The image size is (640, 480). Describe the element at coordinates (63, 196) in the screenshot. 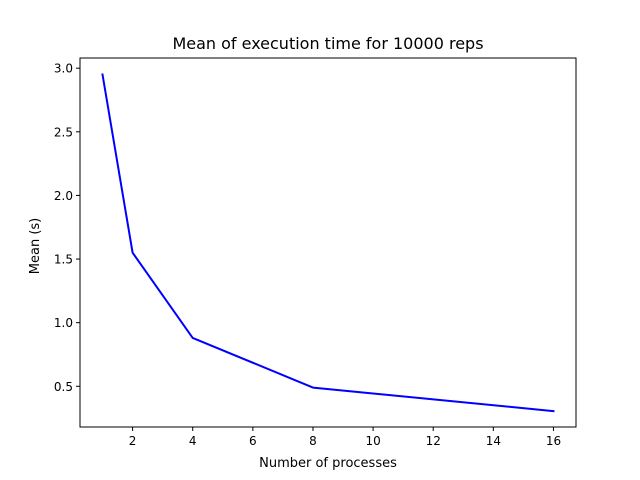

I see `y-tick-label: 2.0` at that location.